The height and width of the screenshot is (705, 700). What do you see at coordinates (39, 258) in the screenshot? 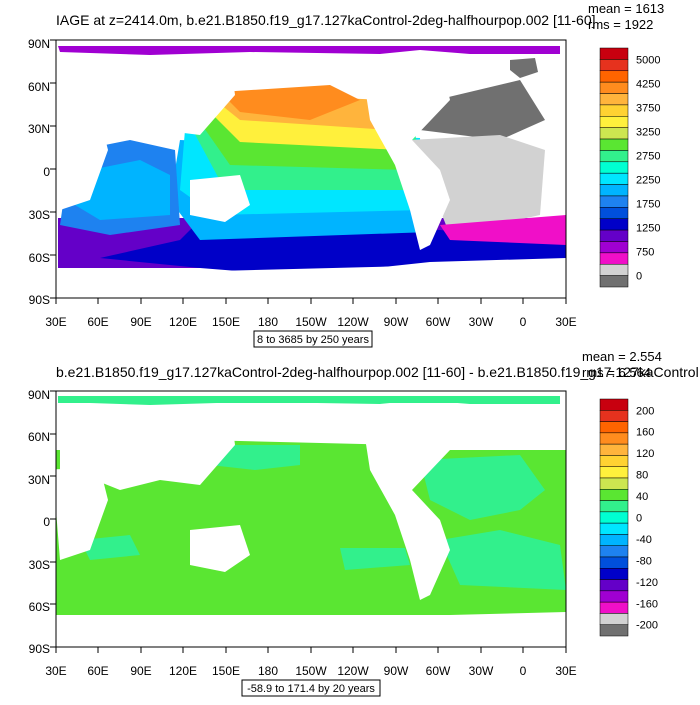
I see `p1-lat-label: 60S` at bounding box center [39, 258].